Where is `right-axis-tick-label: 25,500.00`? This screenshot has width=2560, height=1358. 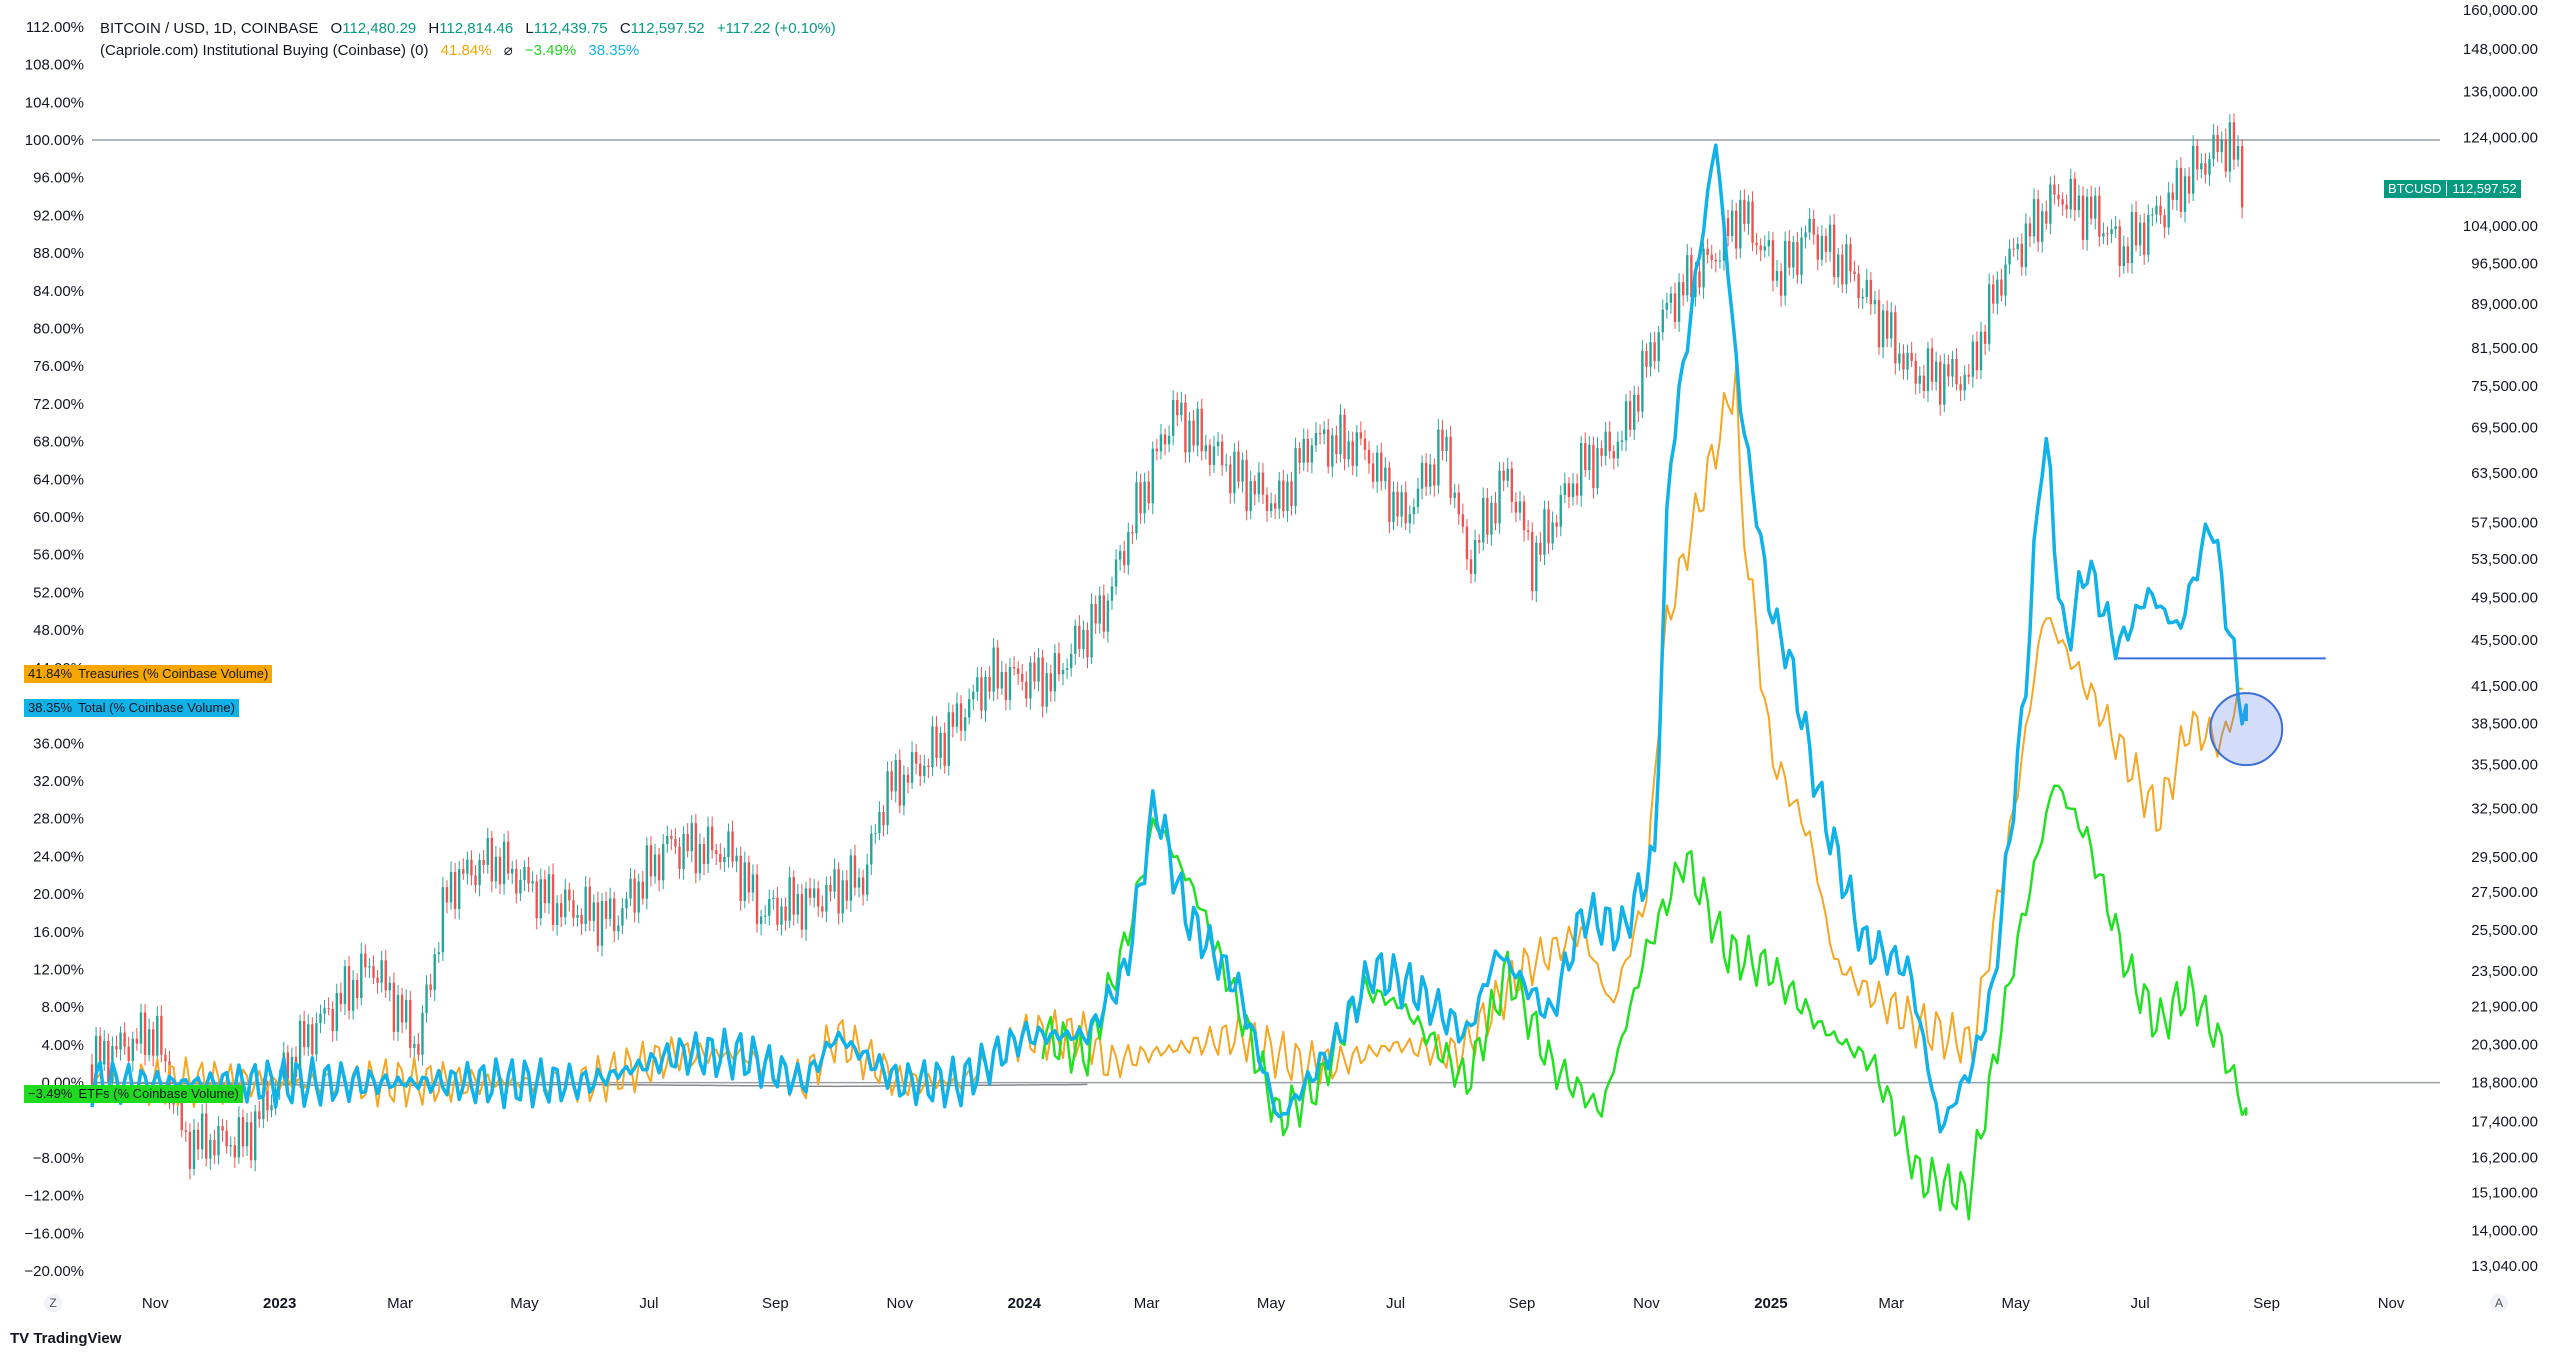
right-axis-tick-label: 25,500.00 is located at coordinates (2504, 930).